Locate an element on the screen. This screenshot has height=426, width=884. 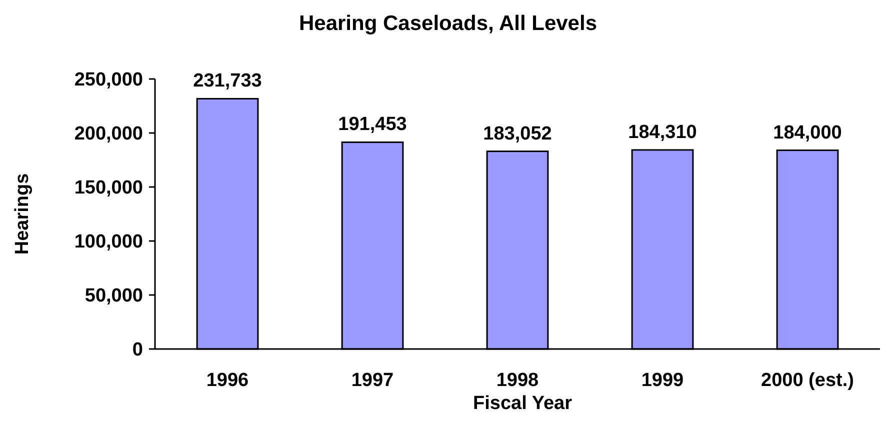
y-tick-label: 100,000 is located at coordinates (108, 242).